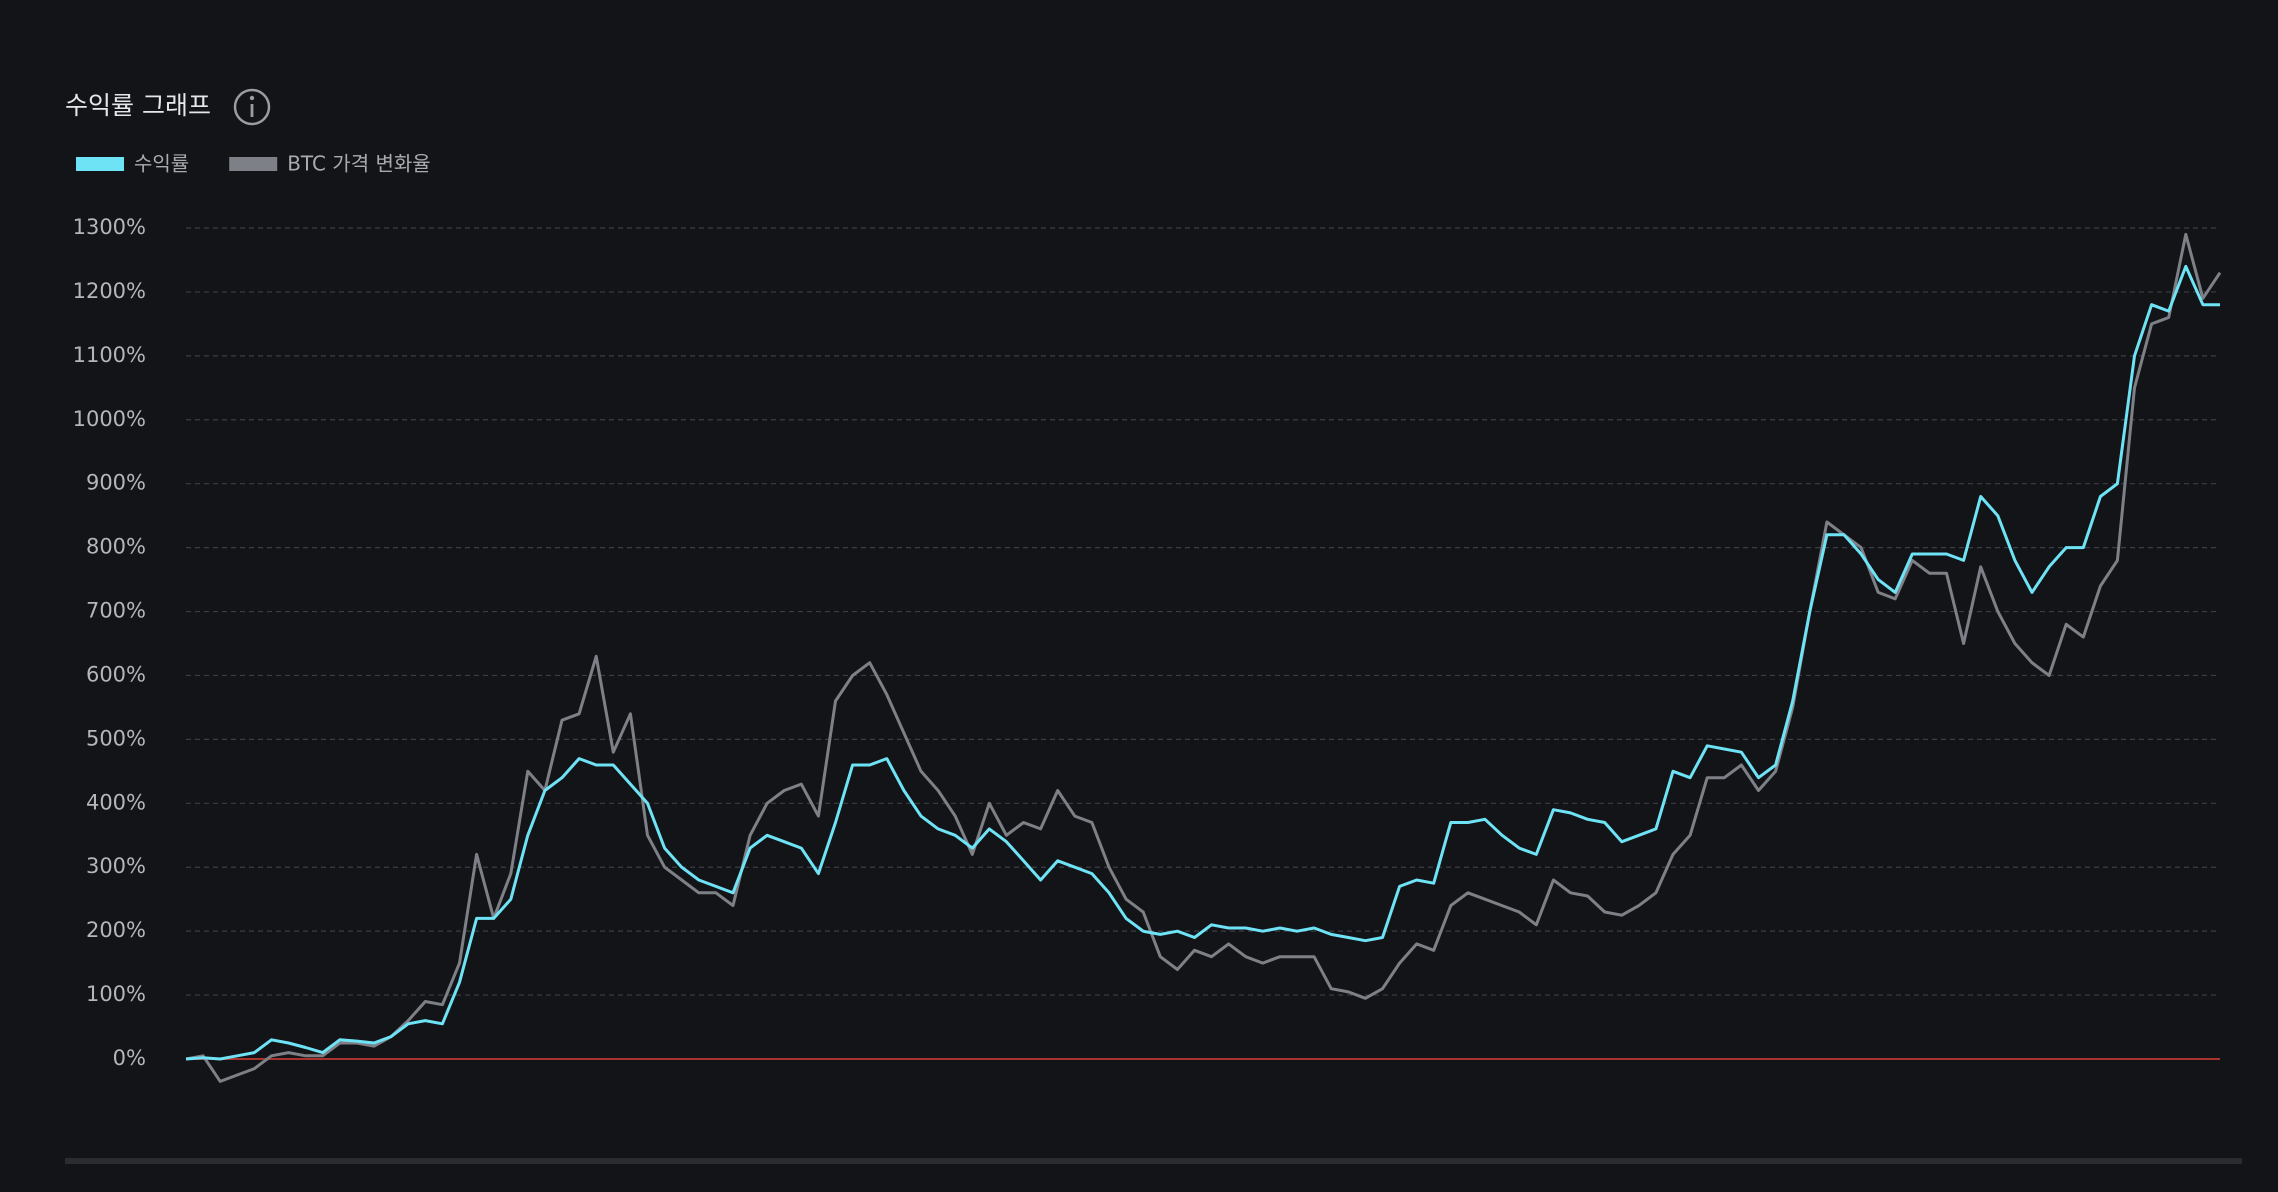 This screenshot has height=1192, width=2278. I want to click on legend: 수익률 BTC 가격 변화율, so click(253, 164).